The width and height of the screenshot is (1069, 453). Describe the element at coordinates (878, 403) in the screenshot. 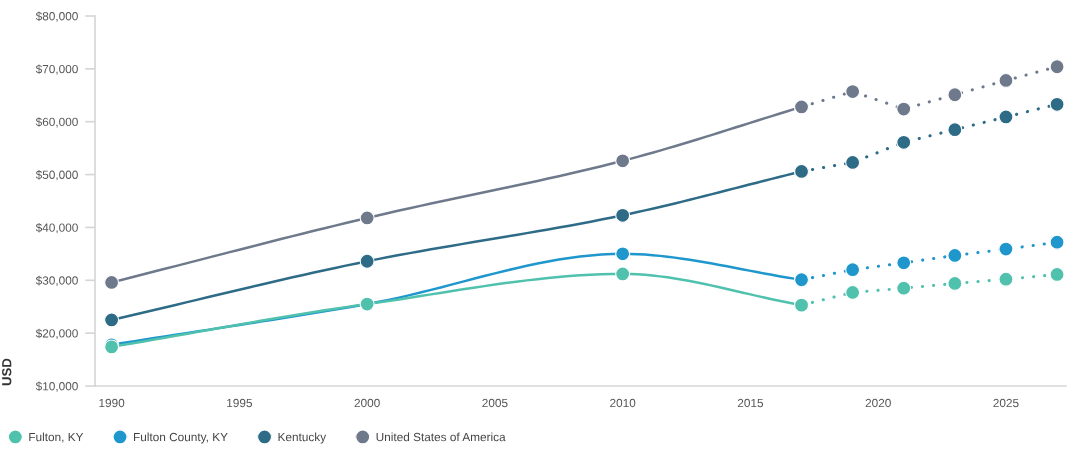

I see `x-tick-label: 2020` at that location.